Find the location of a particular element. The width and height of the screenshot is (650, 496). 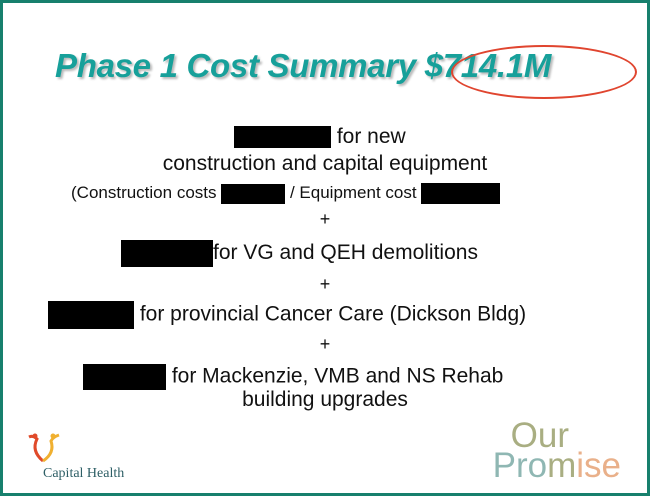

line-new-construction: for new is located at coordinates (320, 137).